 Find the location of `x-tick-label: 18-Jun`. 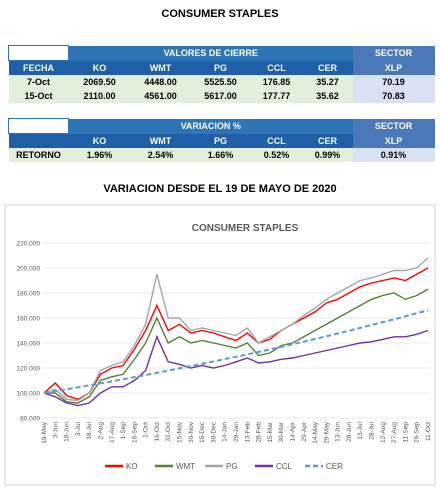

x-tick-label: 18-Jun is located at coordinates (67, 432).